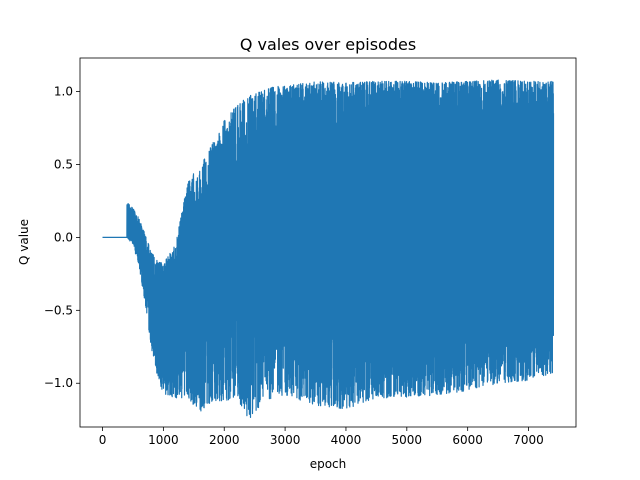 The height and width of the screenshot is (480, 640). What do you see at coordinates (63, 237) in the screenshot?
I see `y-tick-label: 0.0` at bounding box center [63, 237].